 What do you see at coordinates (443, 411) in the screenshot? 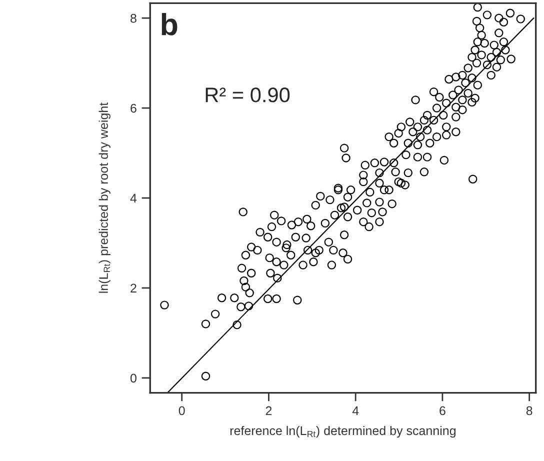
I see `x-tick-label: 6` at bounding box center [443, 411].